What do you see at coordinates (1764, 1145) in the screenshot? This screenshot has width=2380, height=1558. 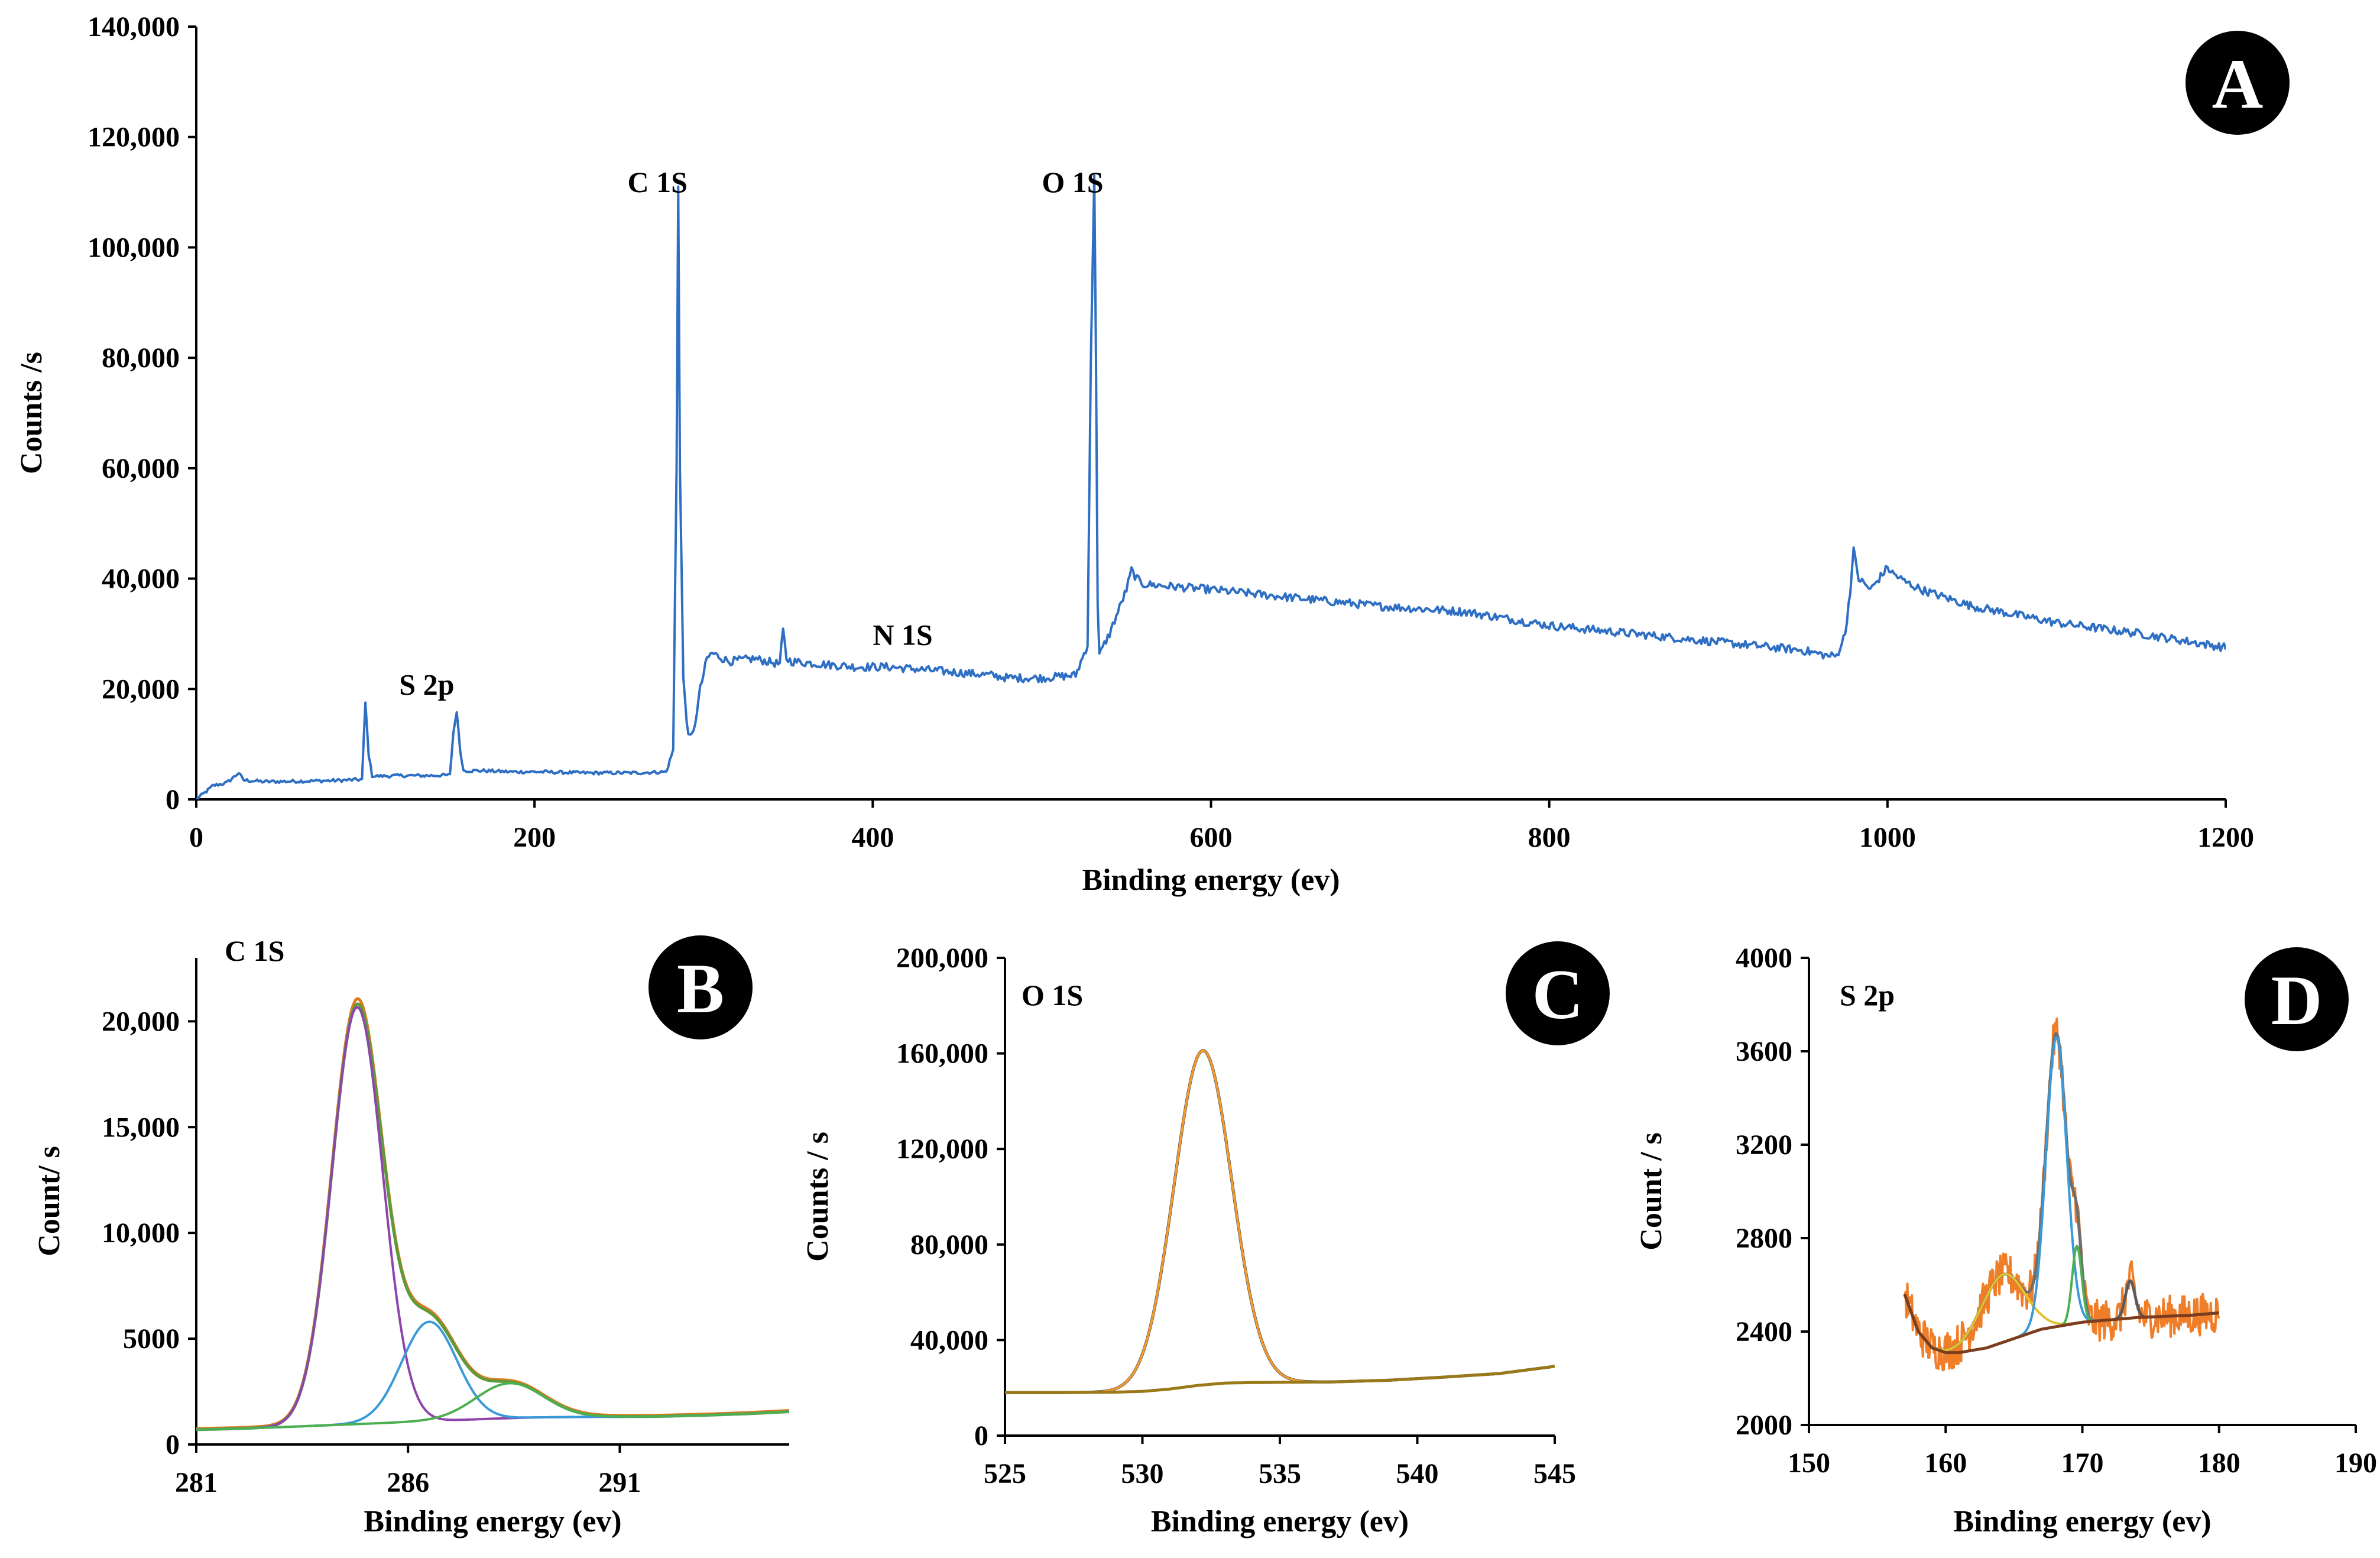 I see `y-tick-label: 3200` at bounding box center [1764, 1145].